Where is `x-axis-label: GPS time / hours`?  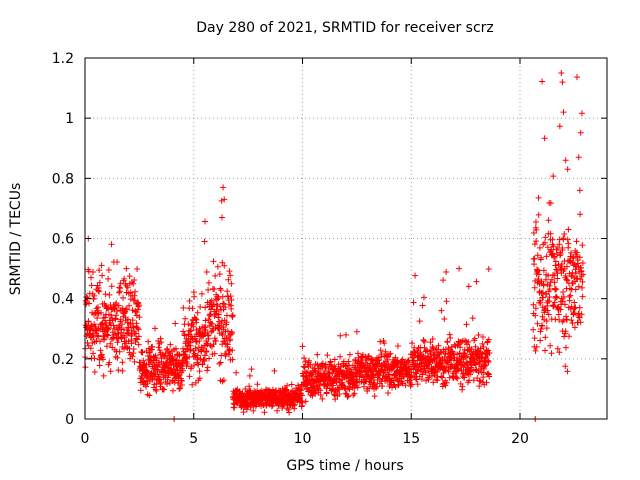 x-axis-label: GPS time / hours is located at coordinates (344, 466).